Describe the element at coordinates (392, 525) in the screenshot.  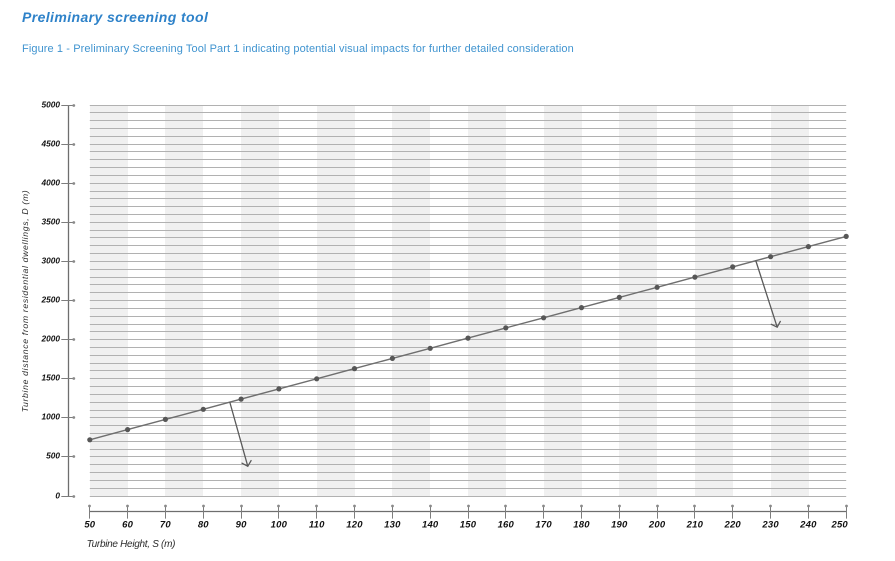
I see `svg-text: 130` at that location.